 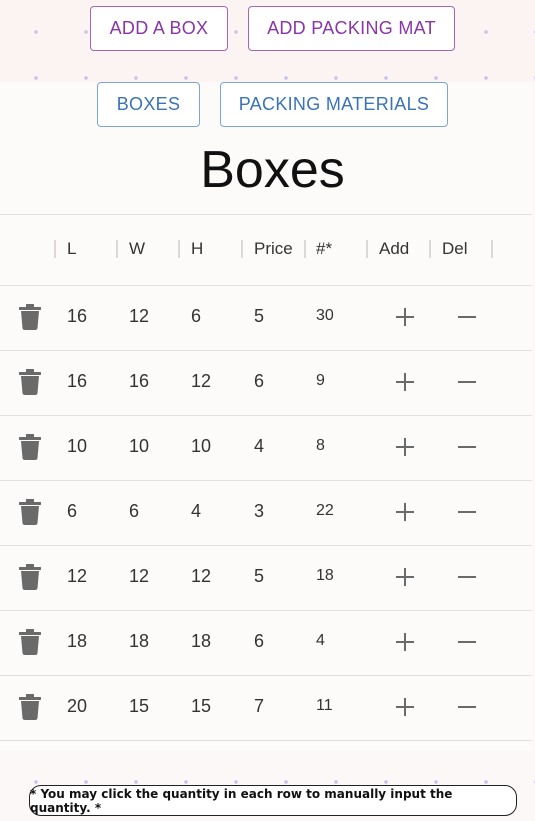 What do you see at coordinates (394, 248) in the screenshot?
I see `column-header-add: Add` at bounding box center [394, 248].